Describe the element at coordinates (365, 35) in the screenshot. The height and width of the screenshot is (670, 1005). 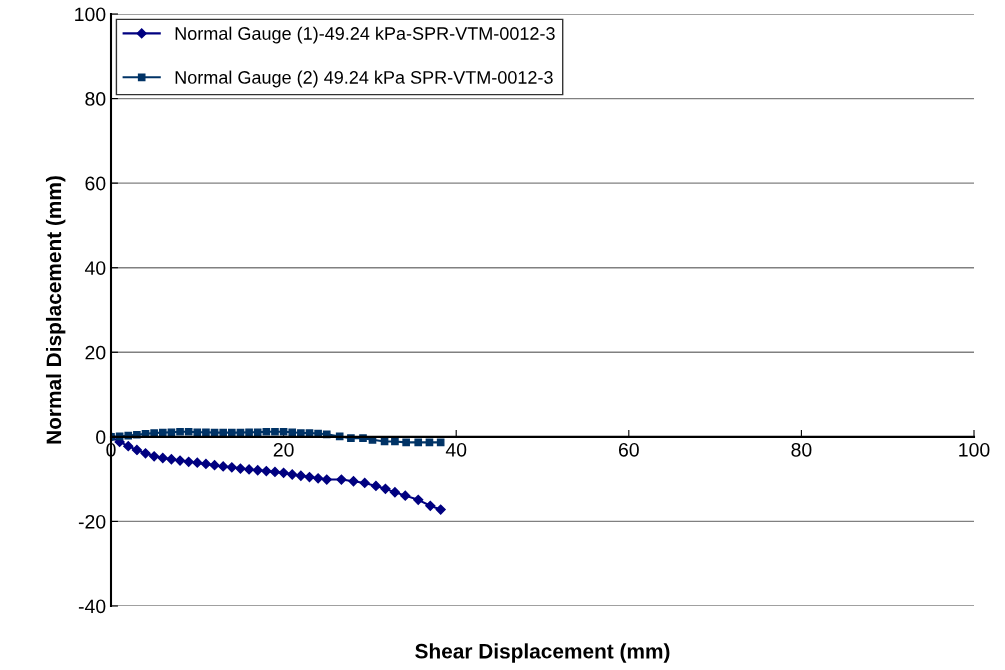
I see `legend-label: Normal Gauge (1)-49.24 kPa-SPR-VTM-0012-3` at that location.